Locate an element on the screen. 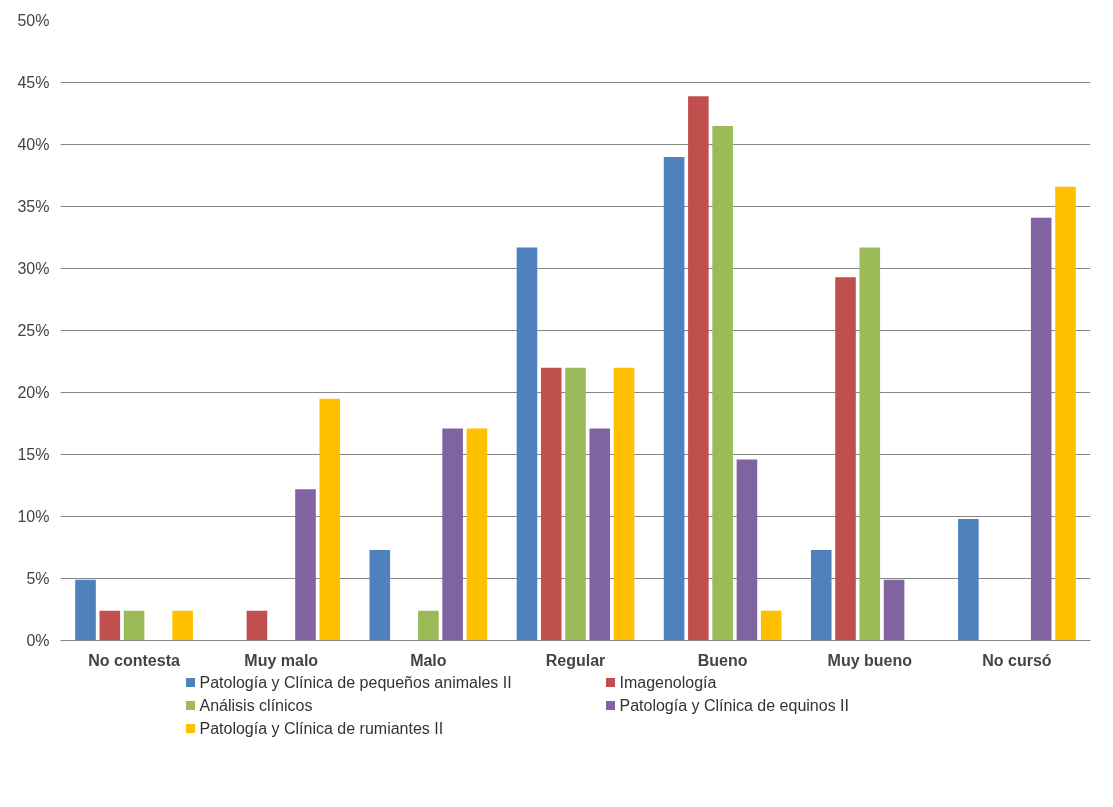  y-tick-label: 35% is located at coordinates (33, 206).